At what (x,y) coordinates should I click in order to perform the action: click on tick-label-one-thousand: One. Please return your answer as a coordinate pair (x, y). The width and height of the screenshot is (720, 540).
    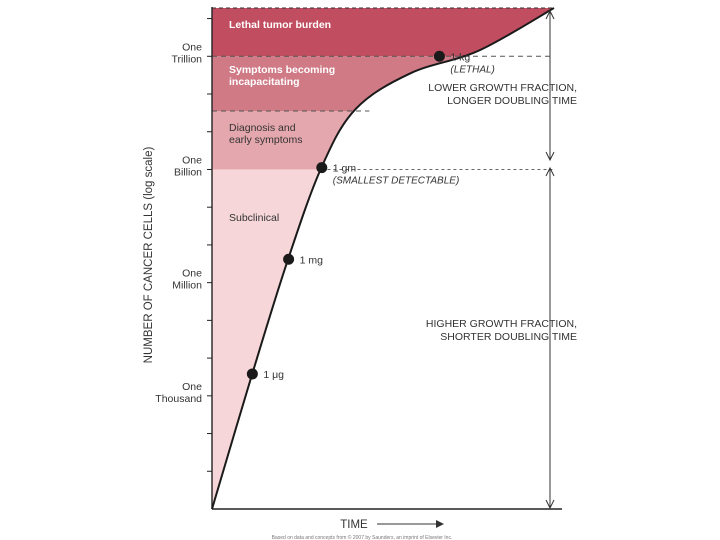
    Looking at the image, I should click on (192, 387).